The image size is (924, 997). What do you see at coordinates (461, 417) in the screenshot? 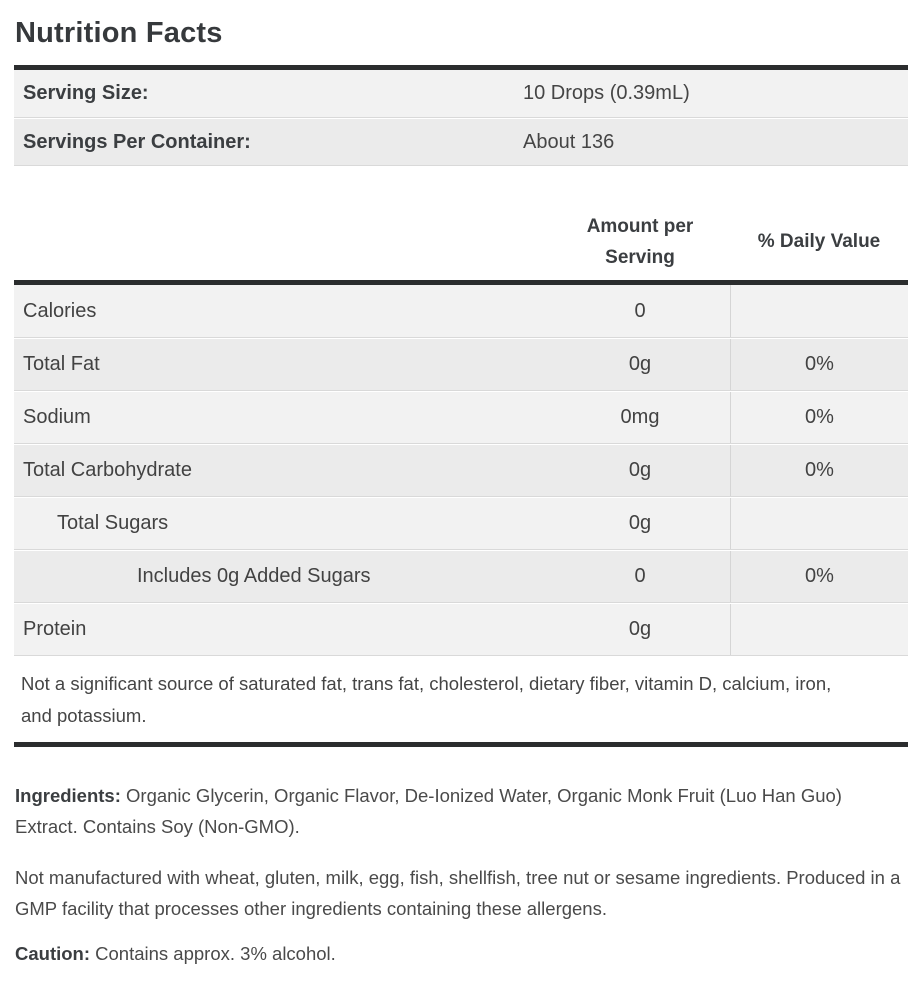
I see `nutrient-row-sodium: Sodium 0mg 0%` at bounding box center [461, 417].